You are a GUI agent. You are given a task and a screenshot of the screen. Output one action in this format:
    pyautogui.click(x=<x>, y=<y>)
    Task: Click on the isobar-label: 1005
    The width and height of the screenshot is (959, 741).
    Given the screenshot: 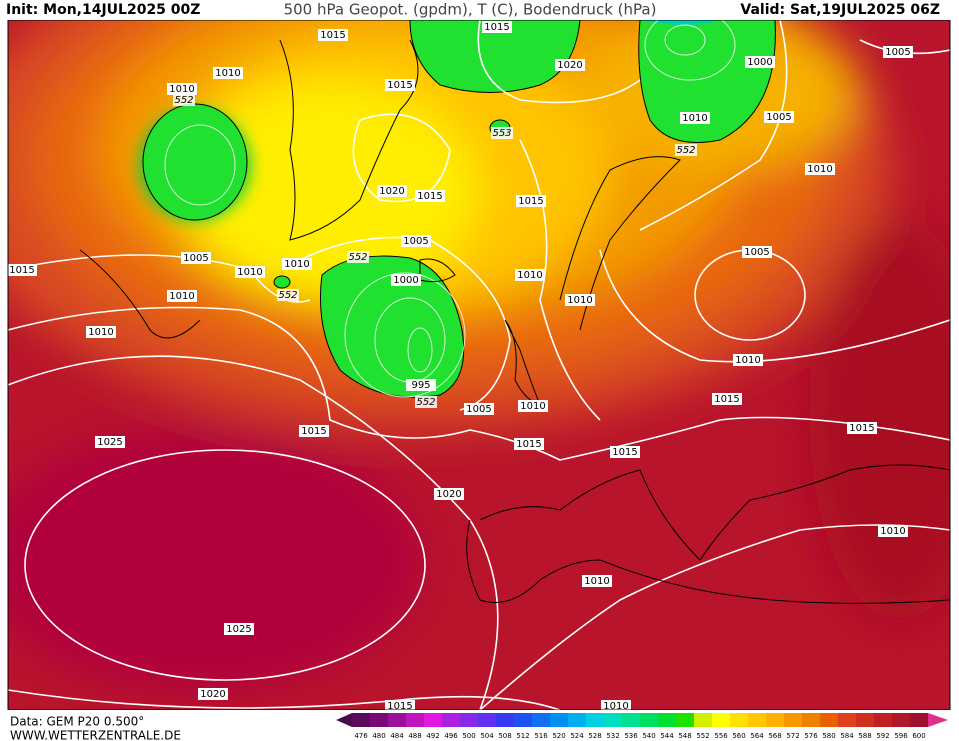 What is the action you would take?
    pyautogui.click(x=756, y=252)
    